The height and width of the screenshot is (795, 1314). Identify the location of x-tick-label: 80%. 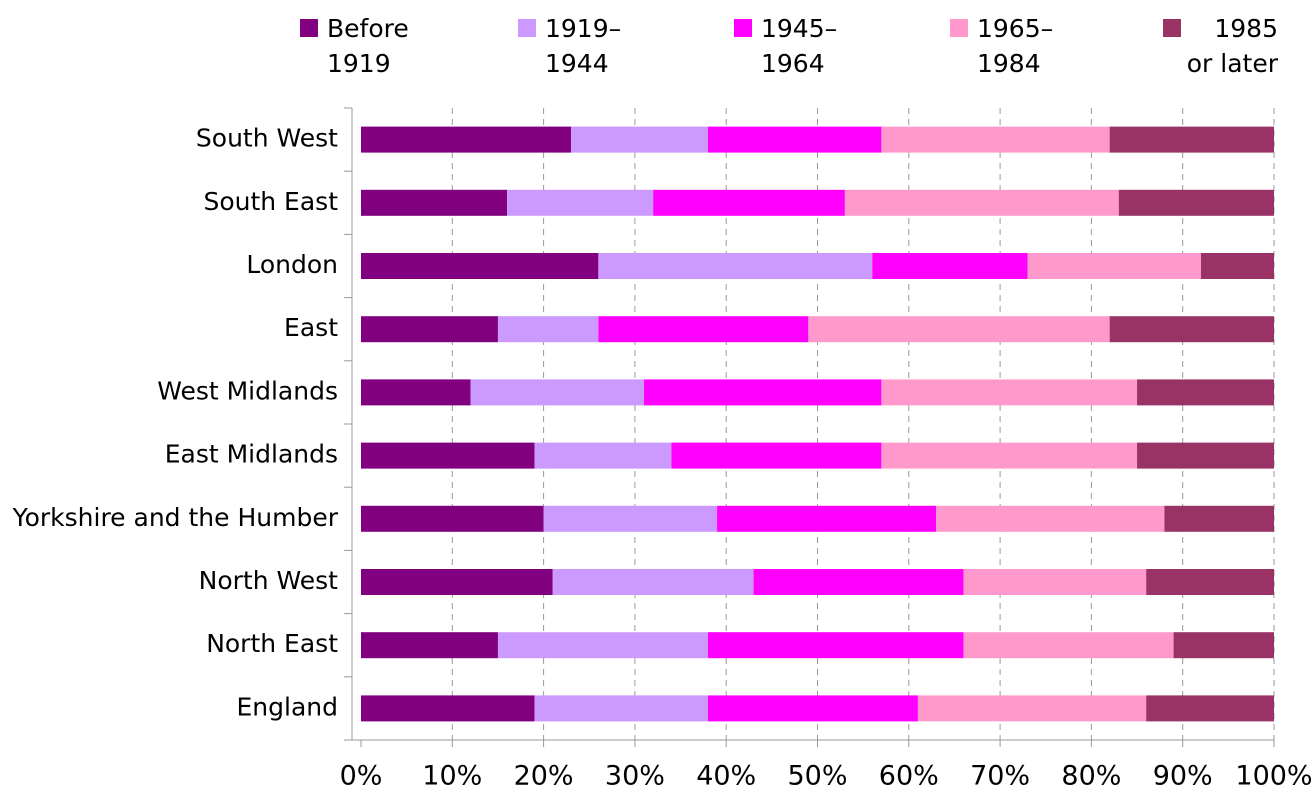
(1091, 776).